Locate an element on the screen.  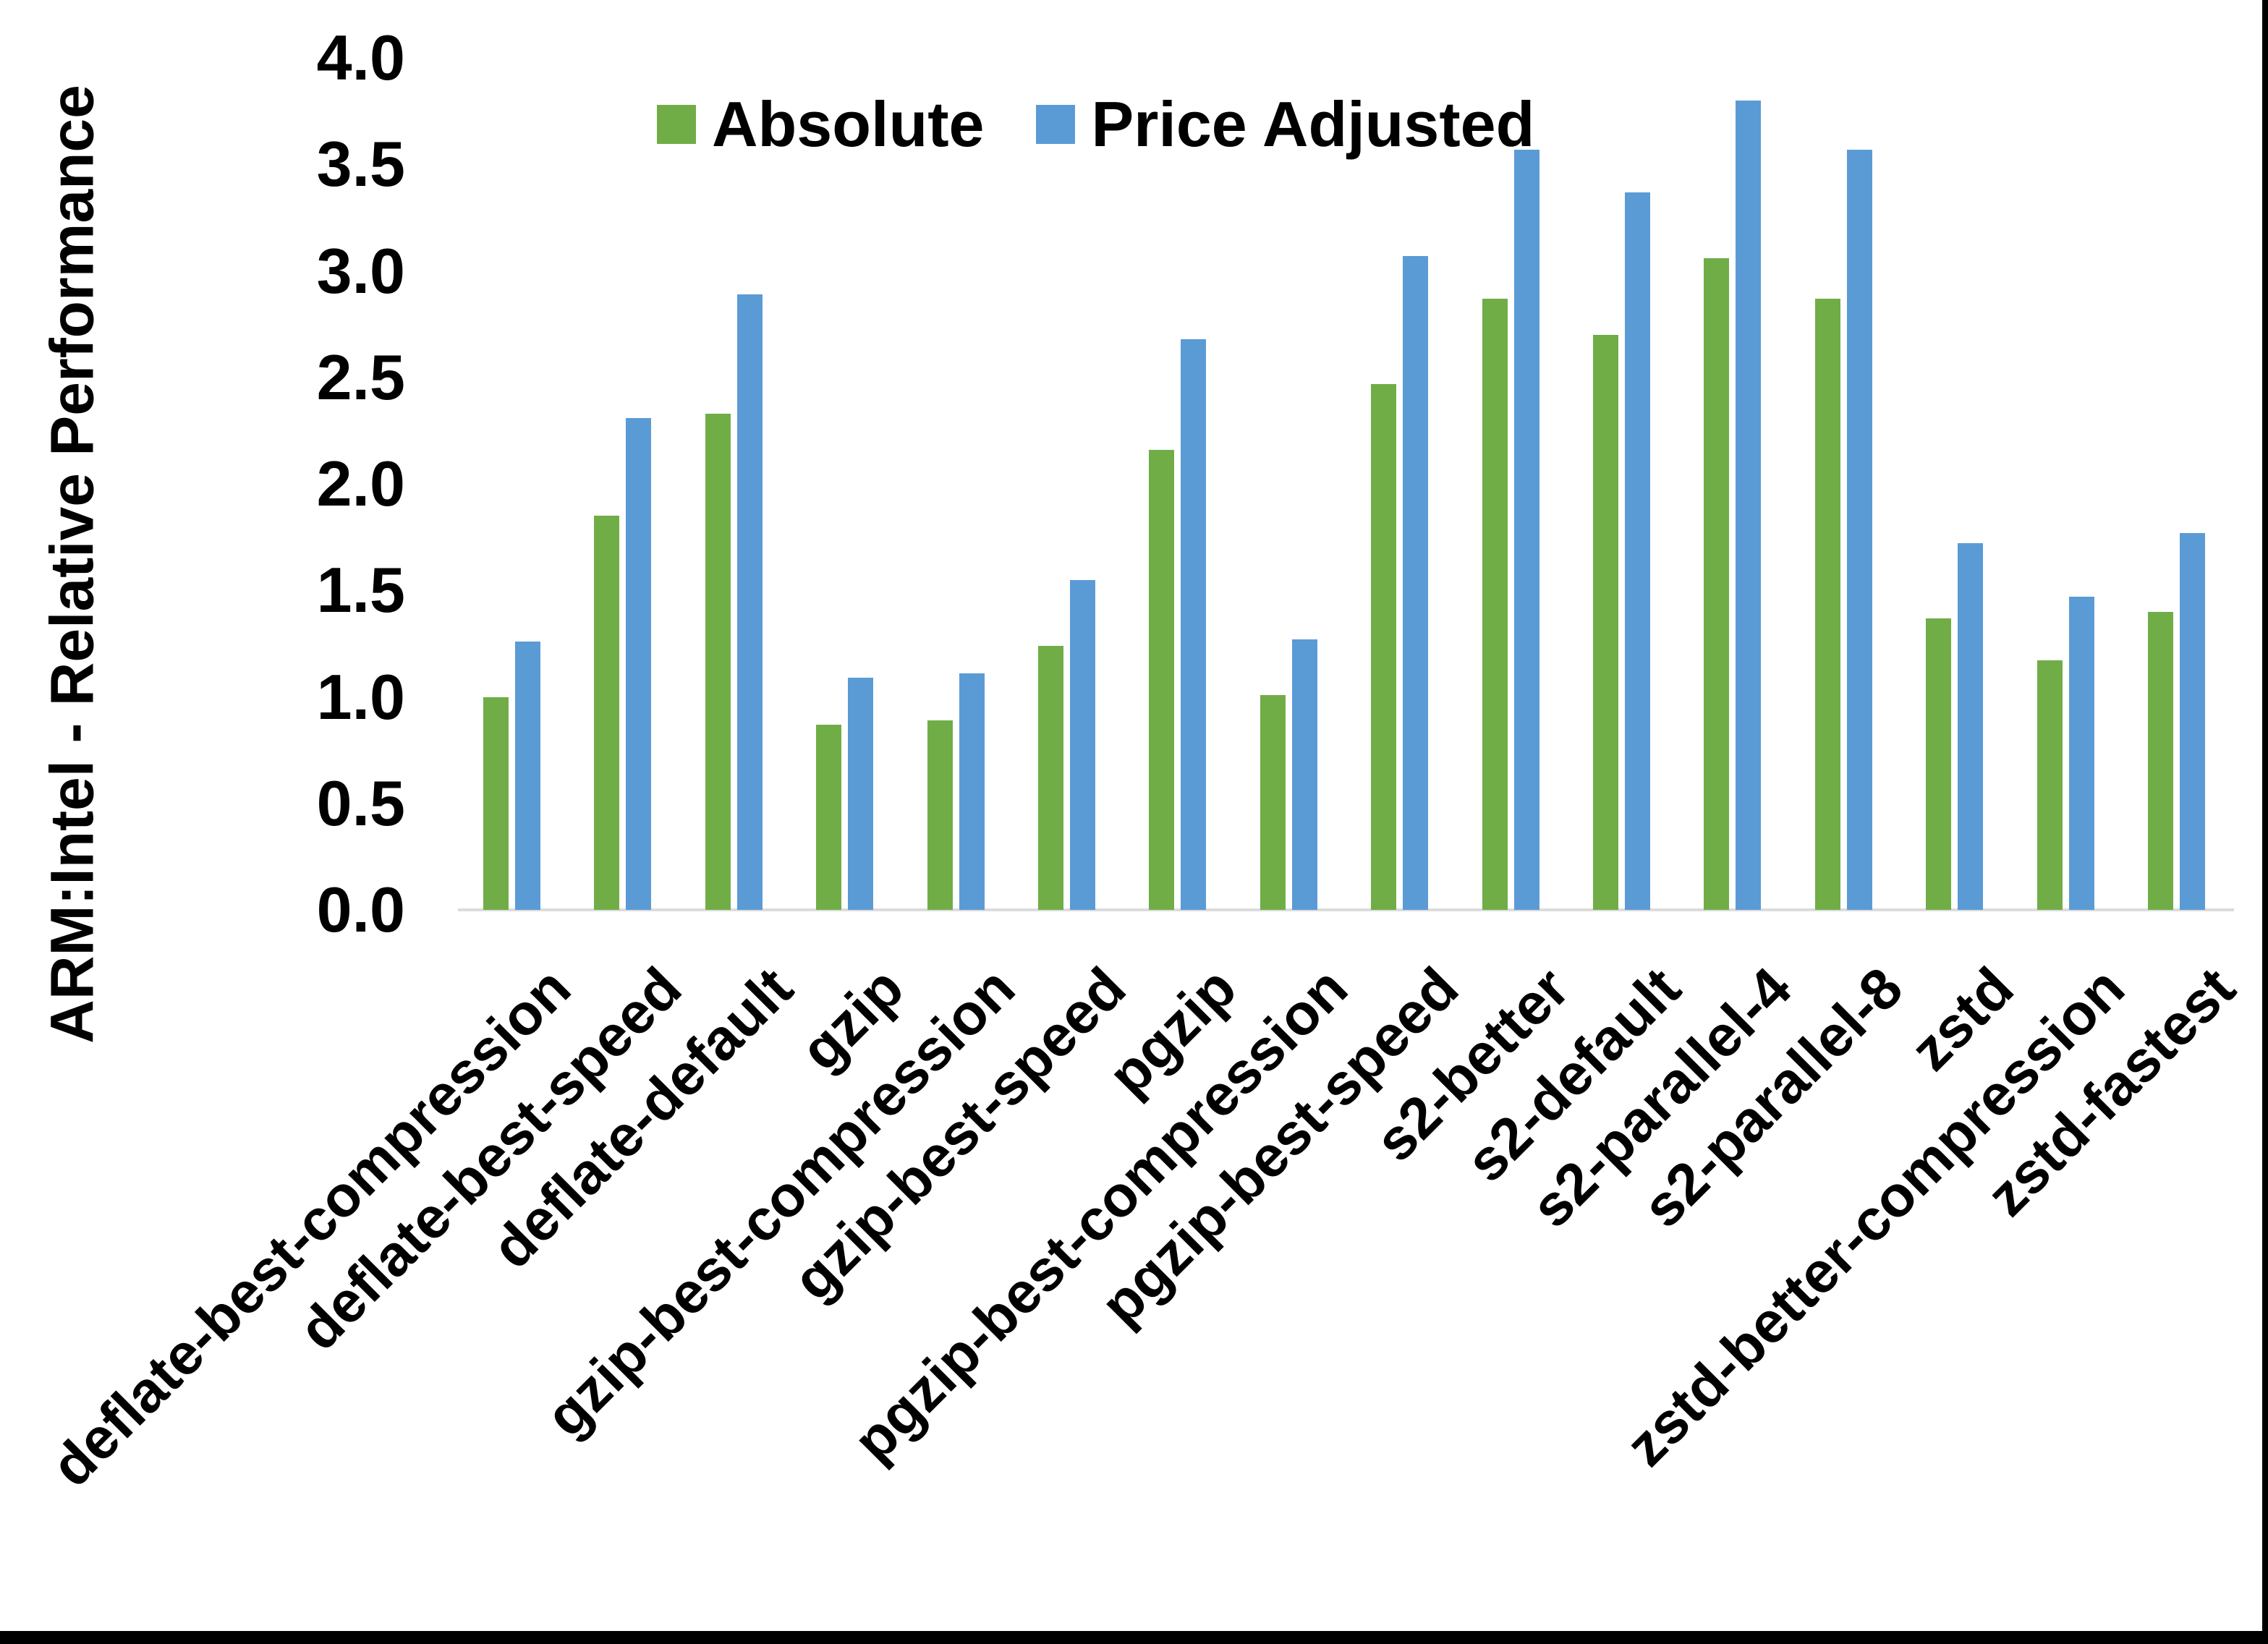
y-tick-label-2.0: 2.0 is located at coordinates (360, 483).